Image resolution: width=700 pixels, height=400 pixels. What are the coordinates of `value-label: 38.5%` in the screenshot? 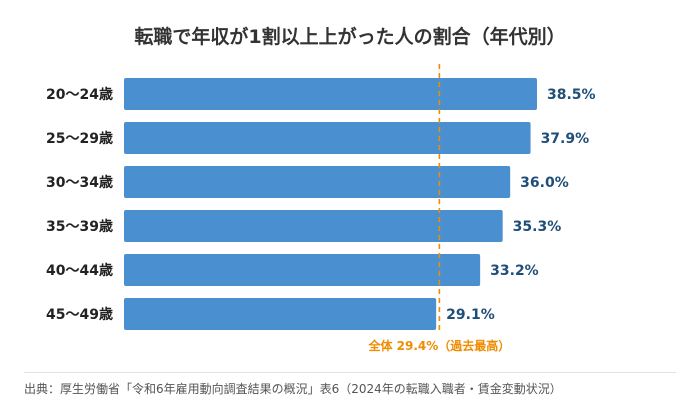 It's located at (571, 95).